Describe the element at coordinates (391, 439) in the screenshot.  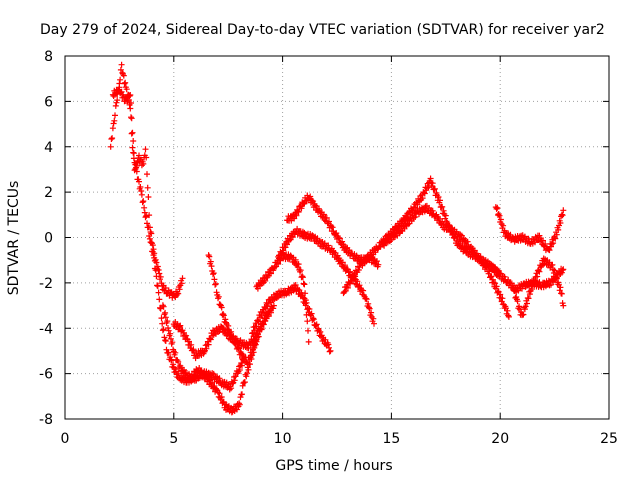
I see `x-tick-label: 15` at that location.